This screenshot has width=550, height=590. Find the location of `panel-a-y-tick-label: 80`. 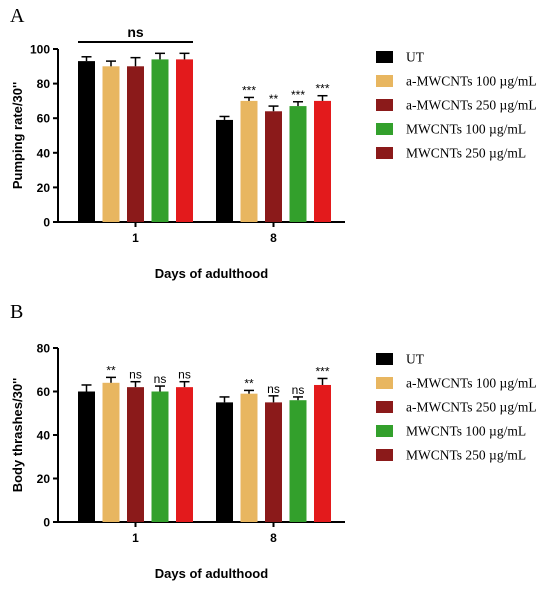

panel-a-y-tick-label: 80 is located at coordinates (44, 84).